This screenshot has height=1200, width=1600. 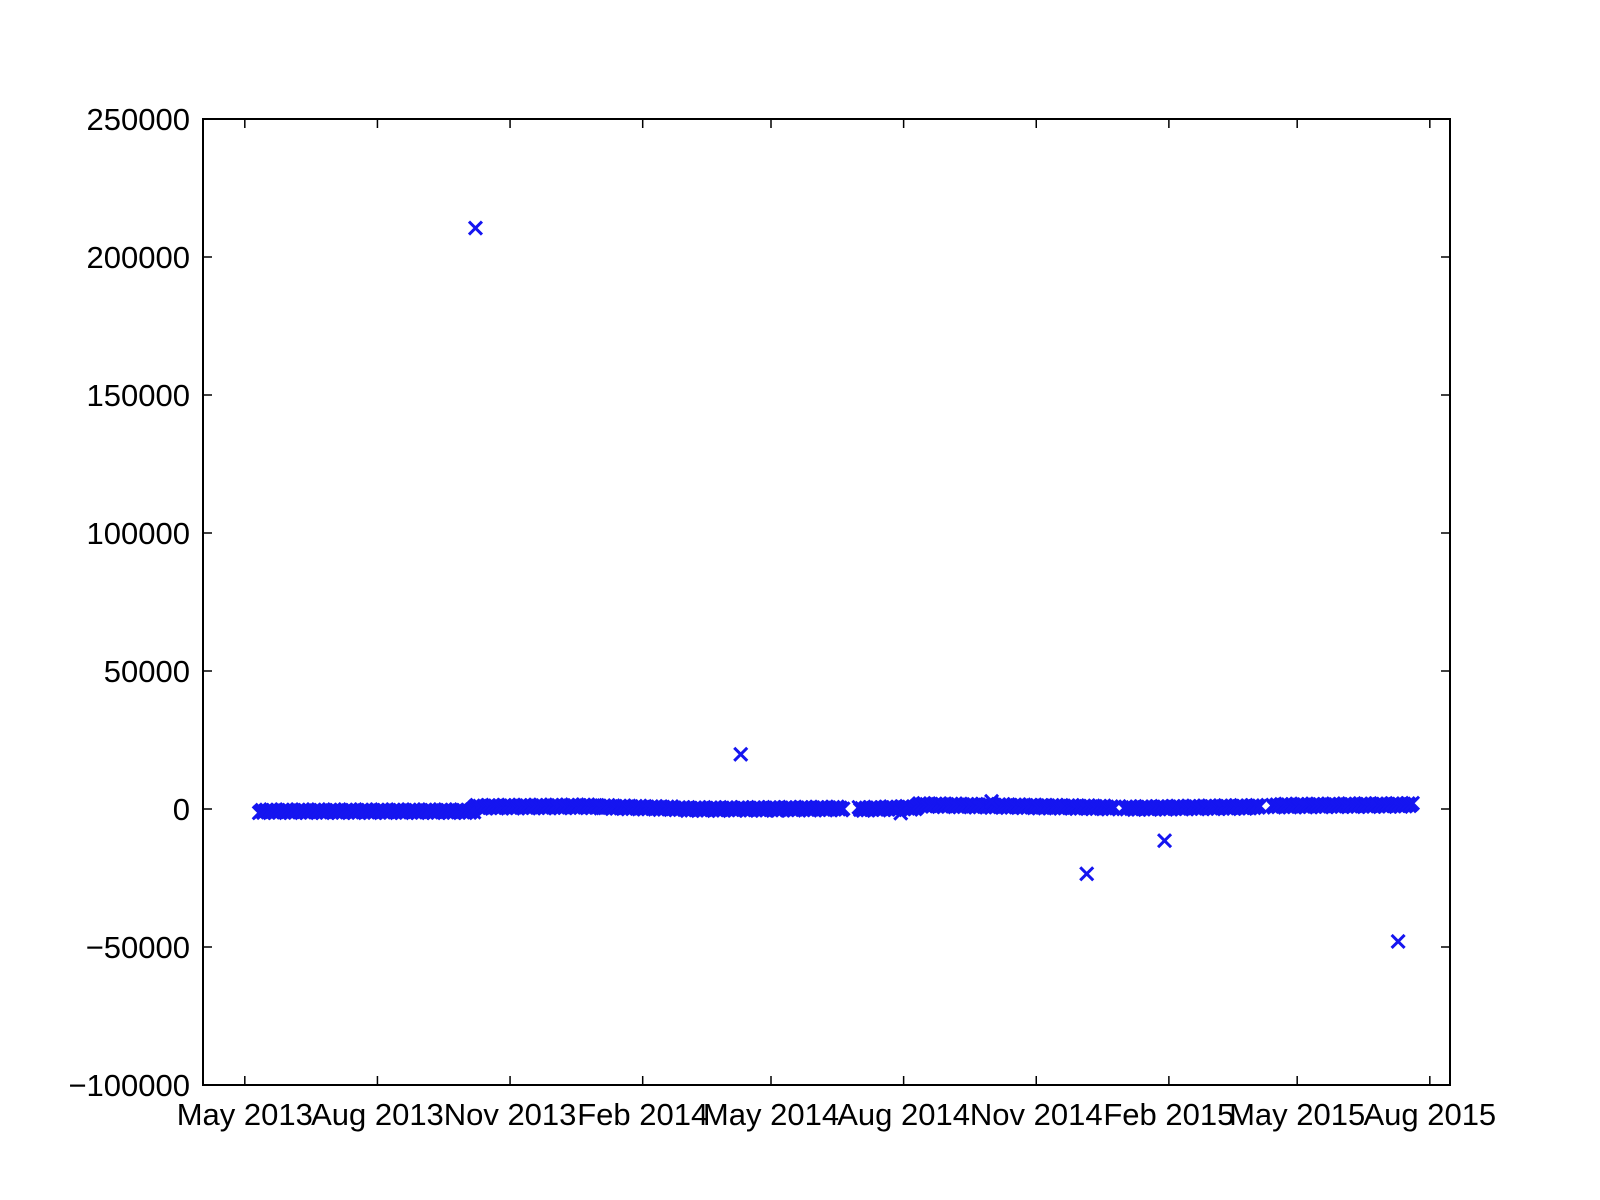 I want to click on x-tick-label: May 2014, so click(x=771, y=1114).